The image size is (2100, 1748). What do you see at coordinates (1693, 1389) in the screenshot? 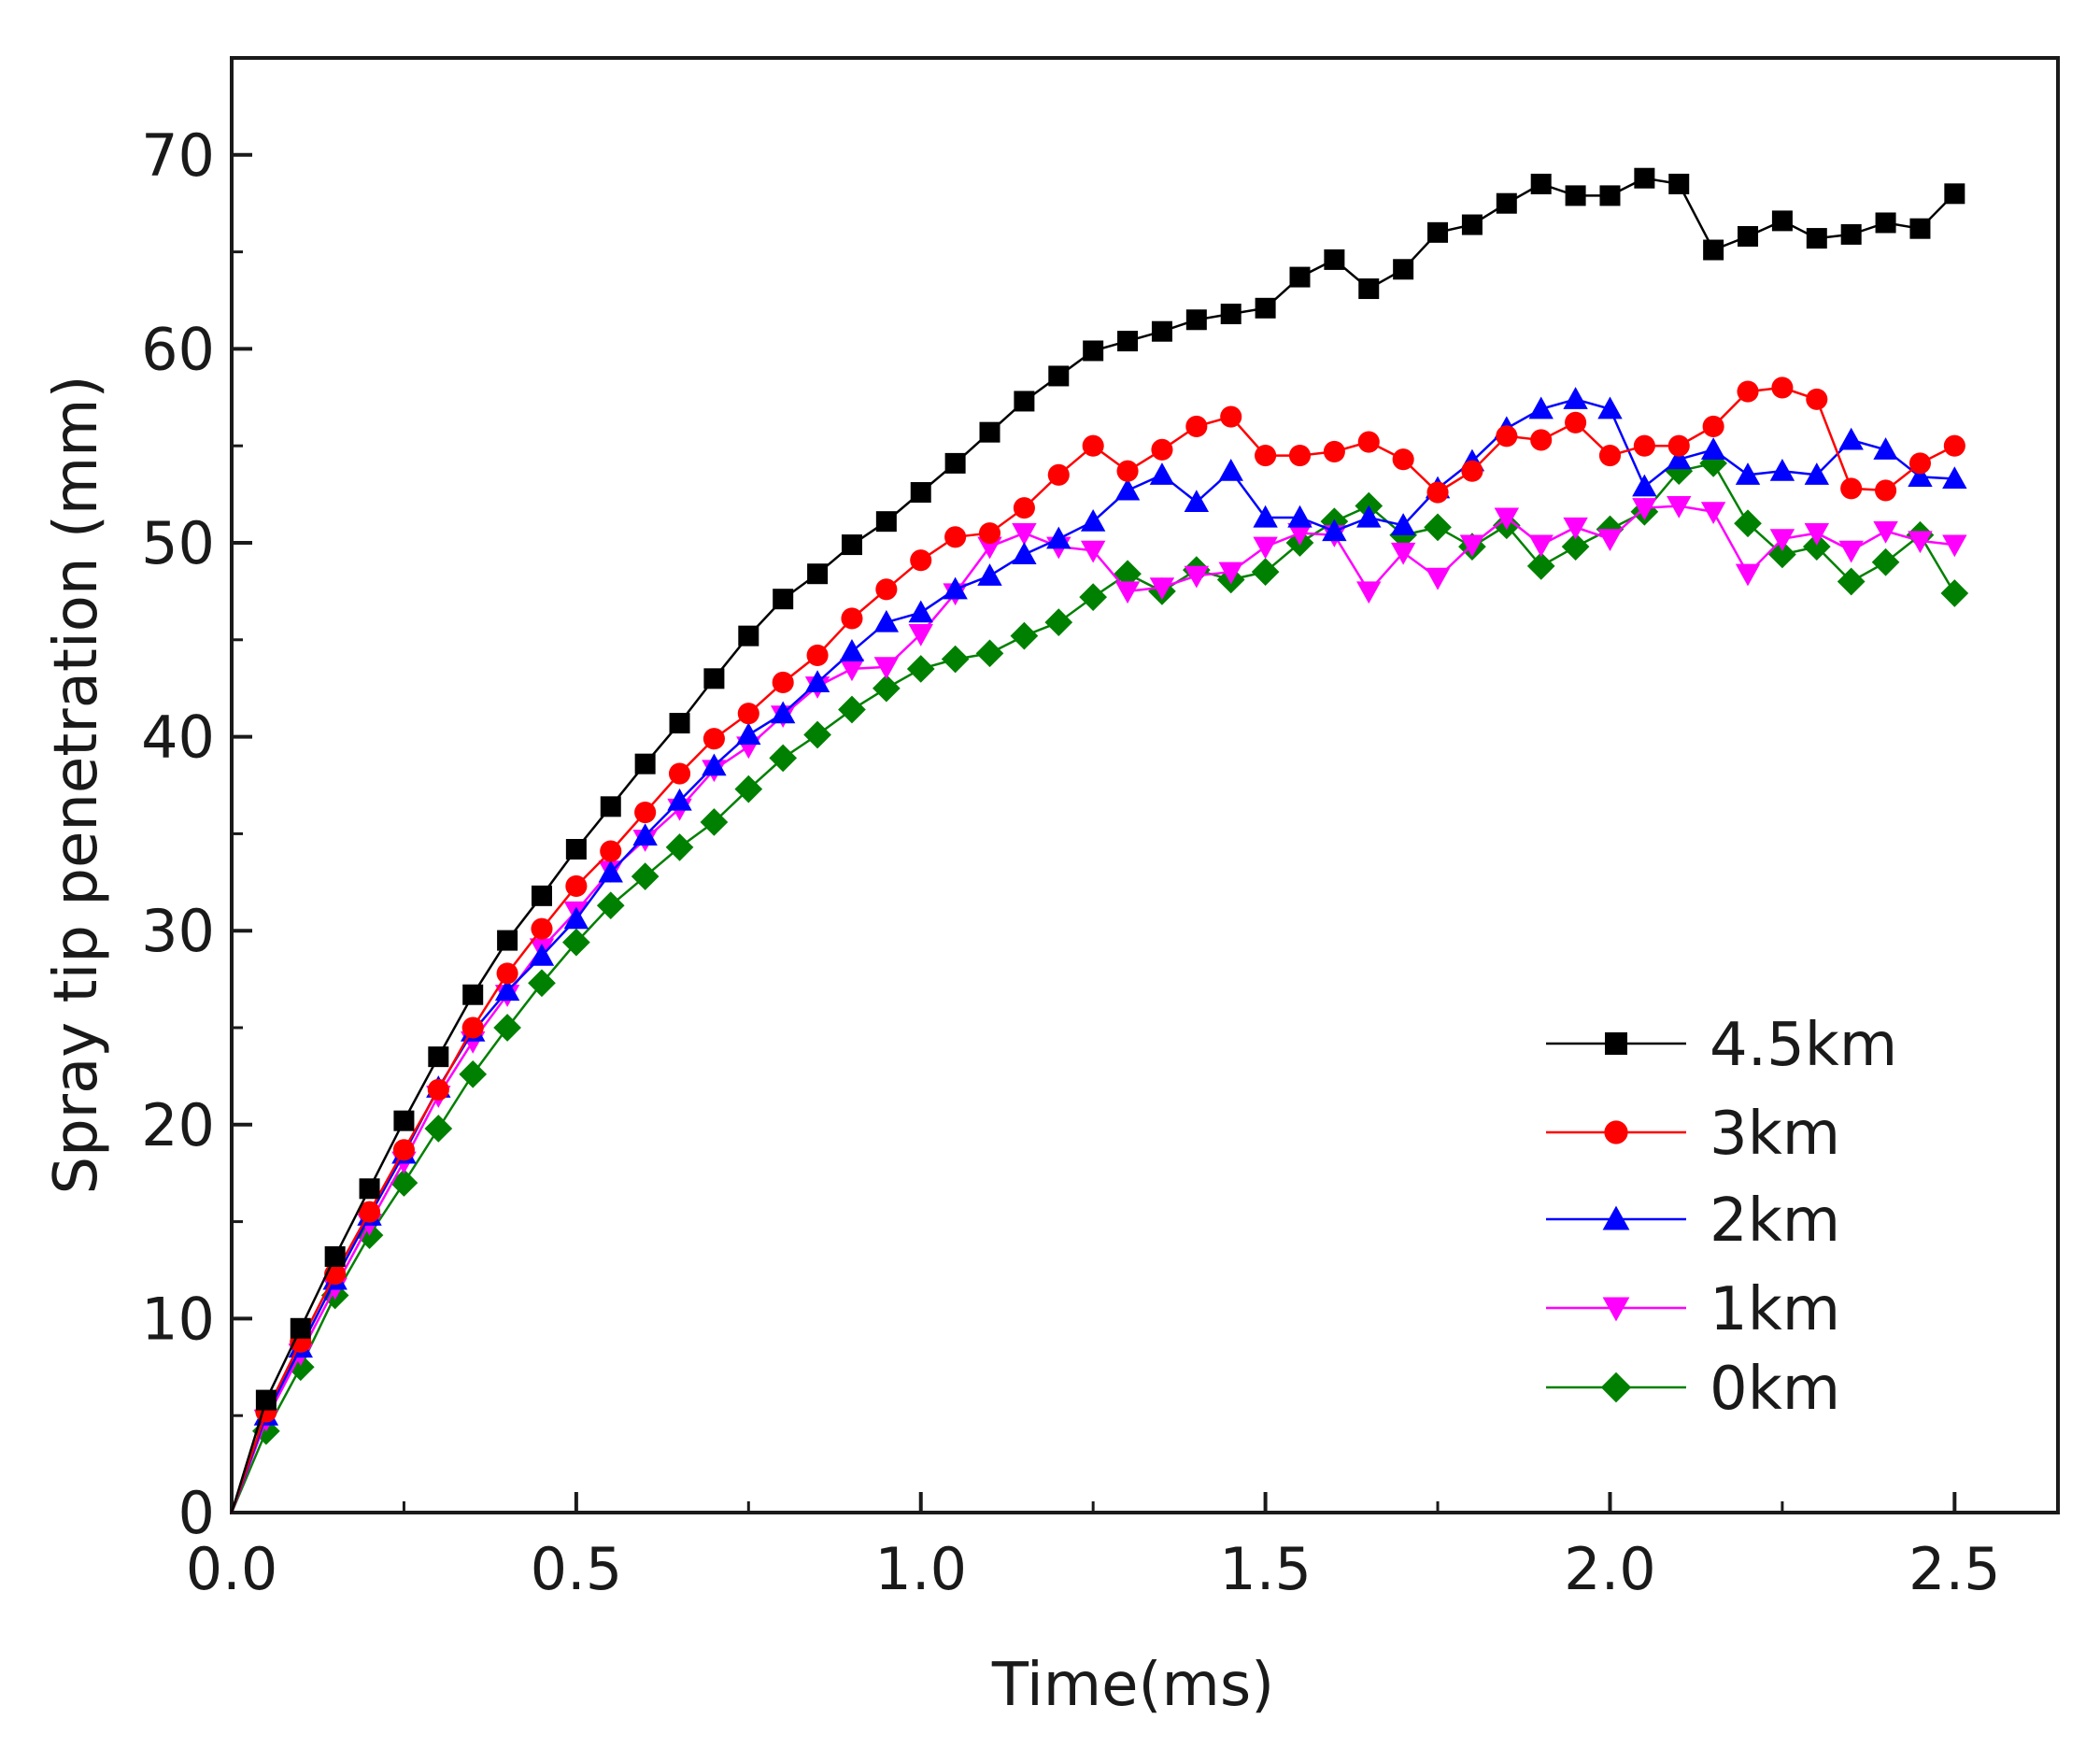
I see `legend-item: 0km` at bounding box center [1693, 1389].